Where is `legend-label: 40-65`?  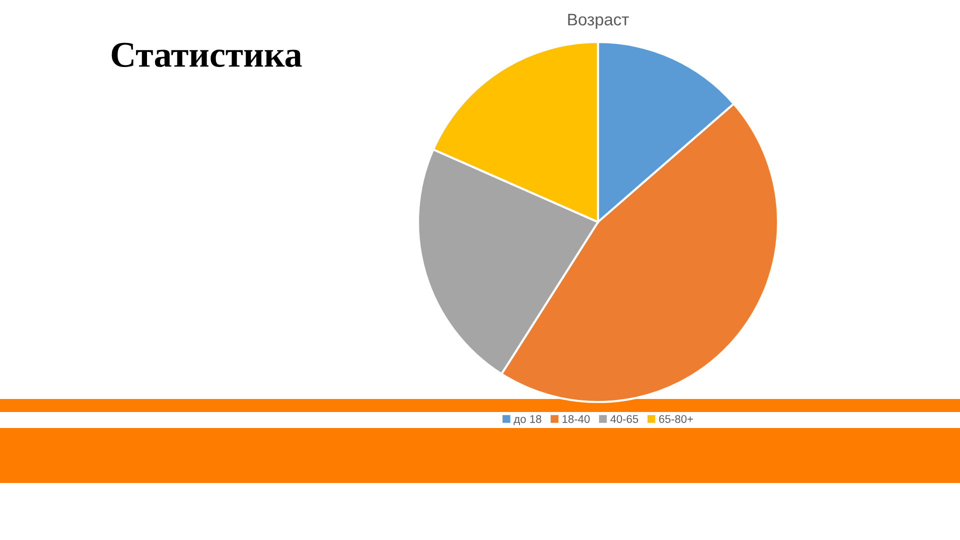 legend-label: 40-65 is located at coordinates (624, 419).